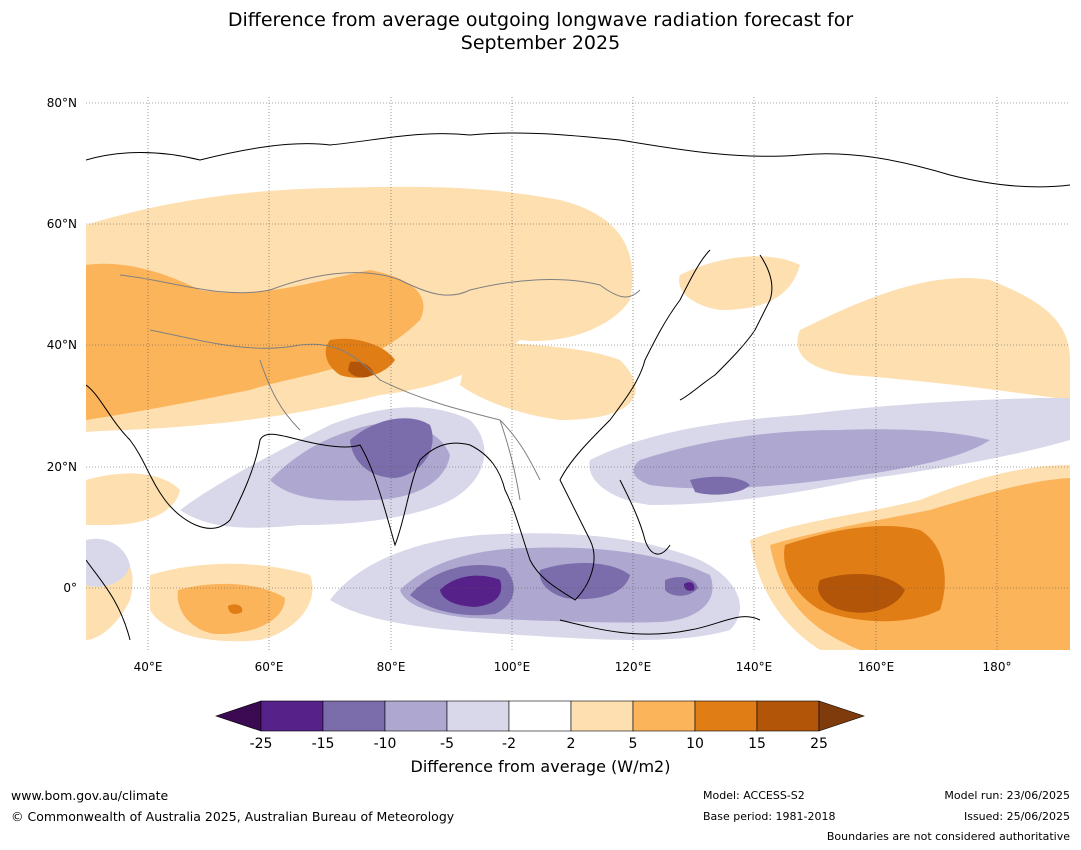 The image size is (1081, 850). I want to click on colorbar-tick: 10, so click(695, 744).